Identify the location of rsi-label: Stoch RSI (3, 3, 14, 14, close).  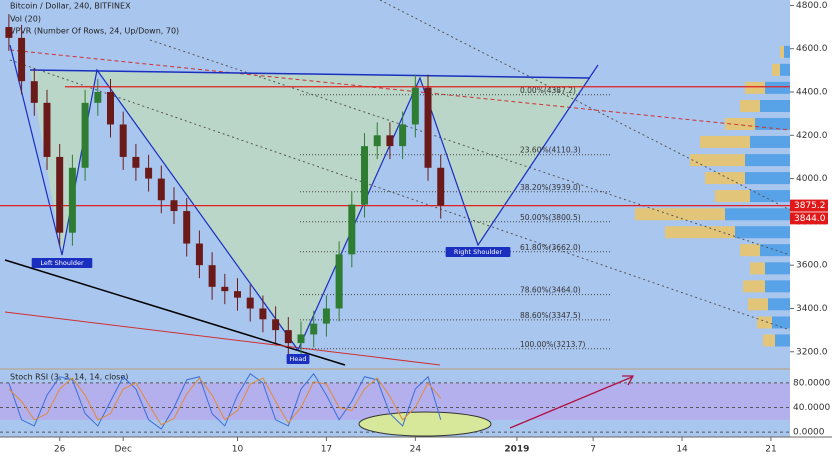
(69, 377).